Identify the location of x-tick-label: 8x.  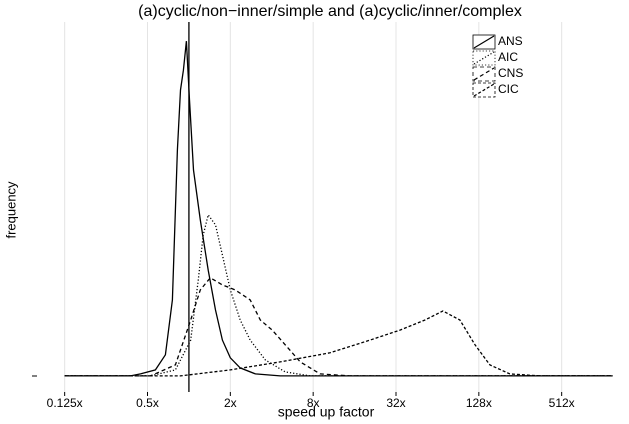
(313, 403).